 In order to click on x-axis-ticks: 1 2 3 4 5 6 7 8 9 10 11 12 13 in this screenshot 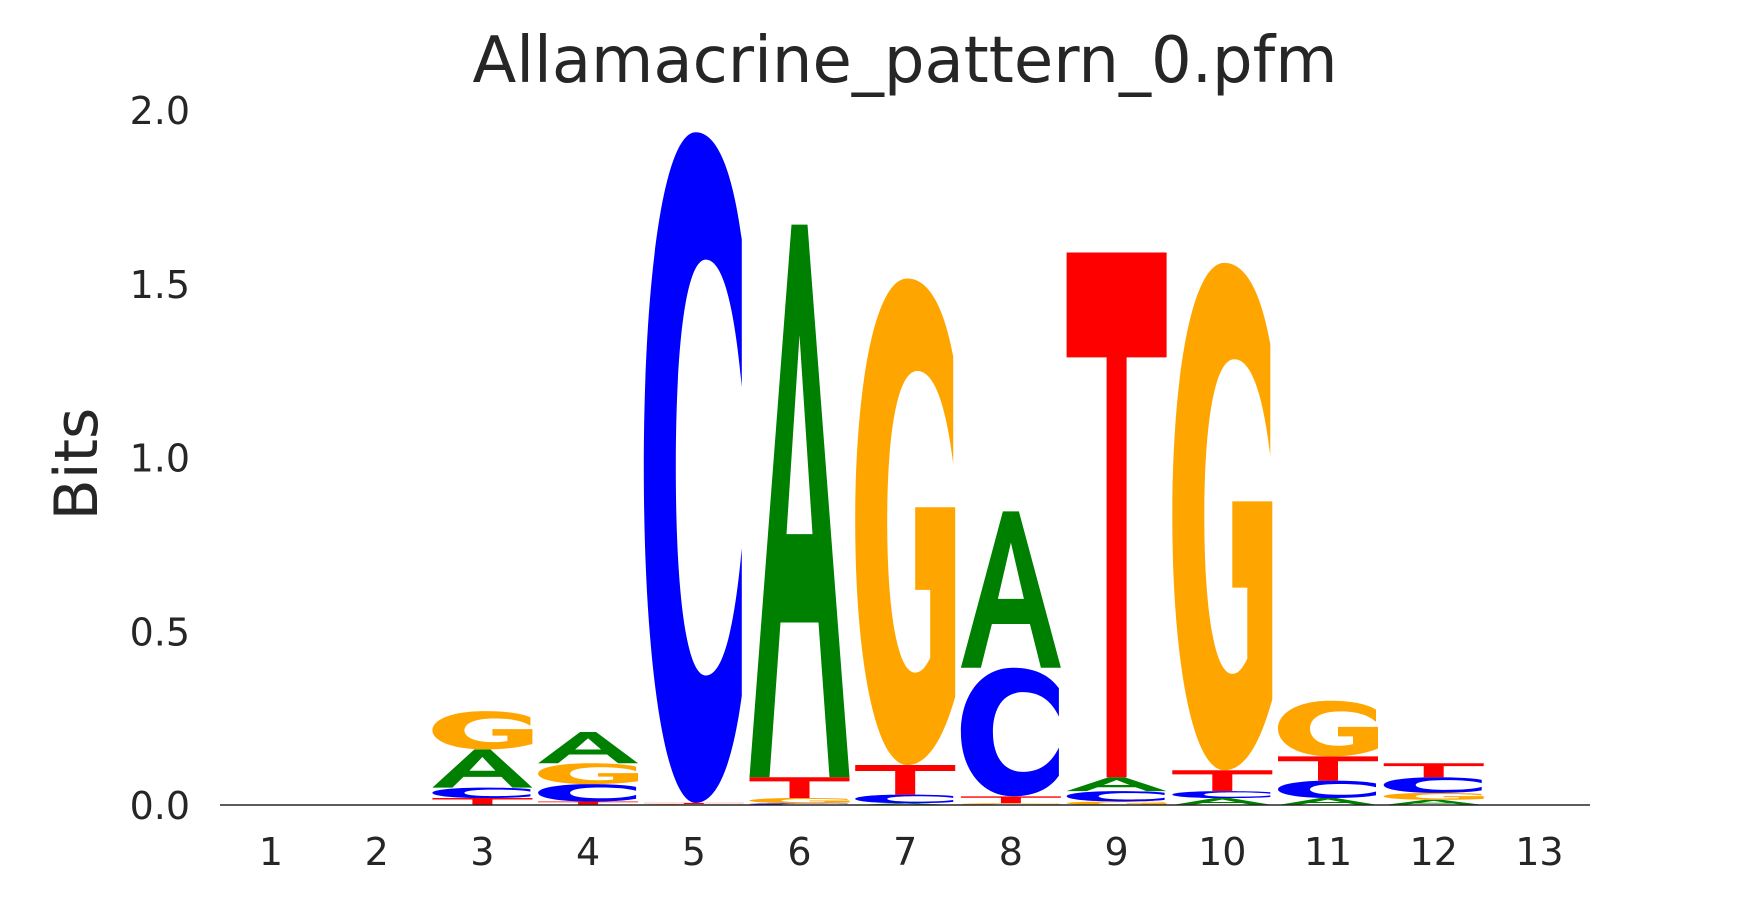, I will do `click(911, 852)`.